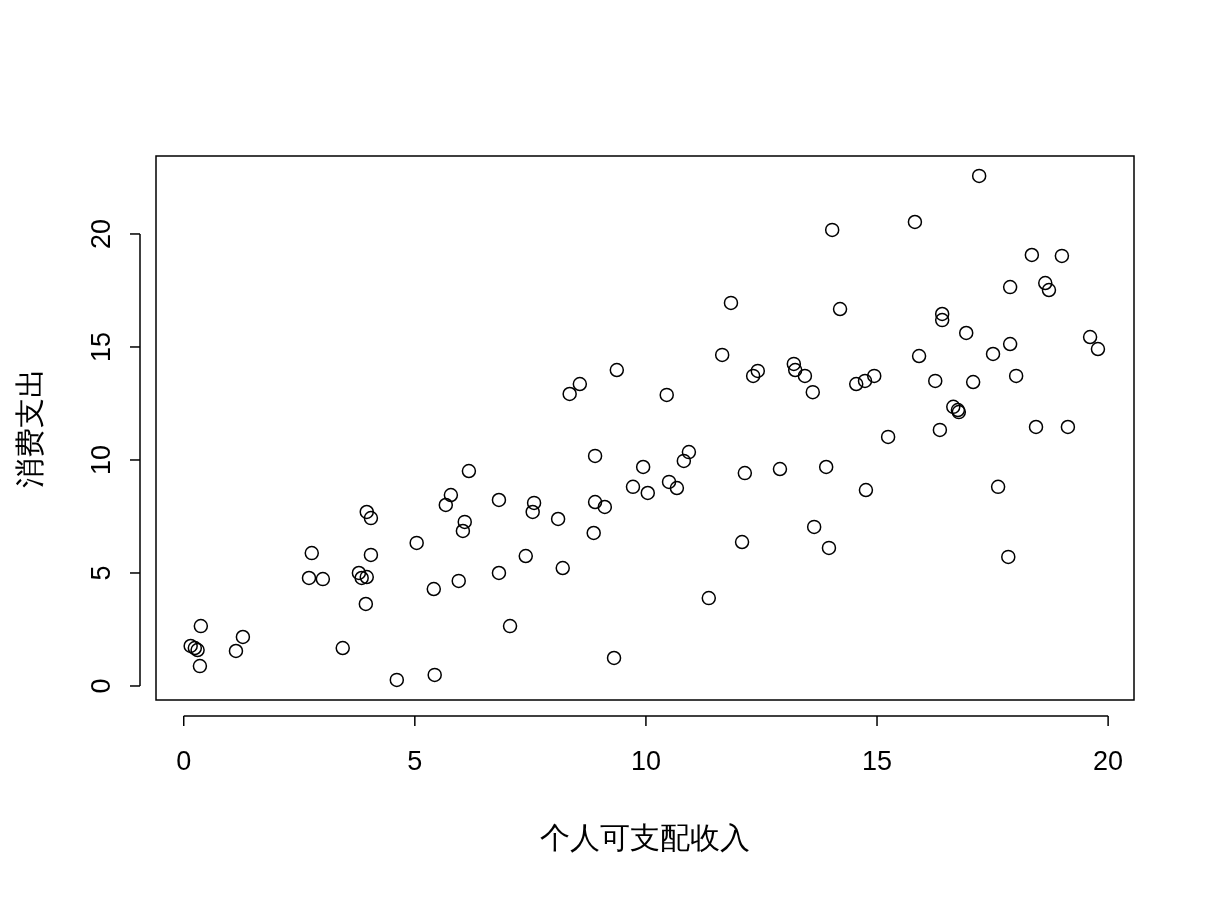 The height and width of the screenshot is (898, 1216). I want to click on x-tick-label: 15, so click(877, 761).